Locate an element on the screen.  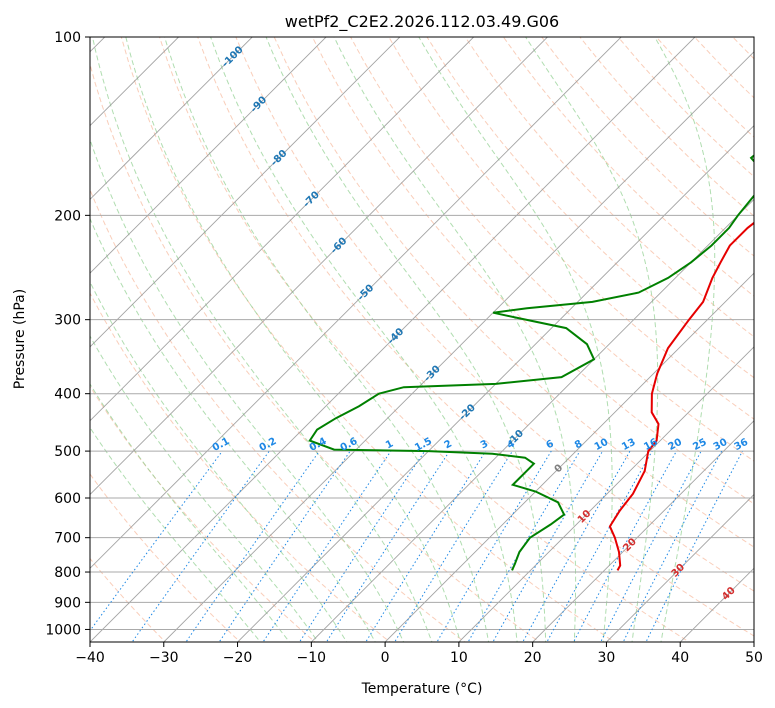
x-axis-label: Temperature (°C) is located at coordinates (422, 689).